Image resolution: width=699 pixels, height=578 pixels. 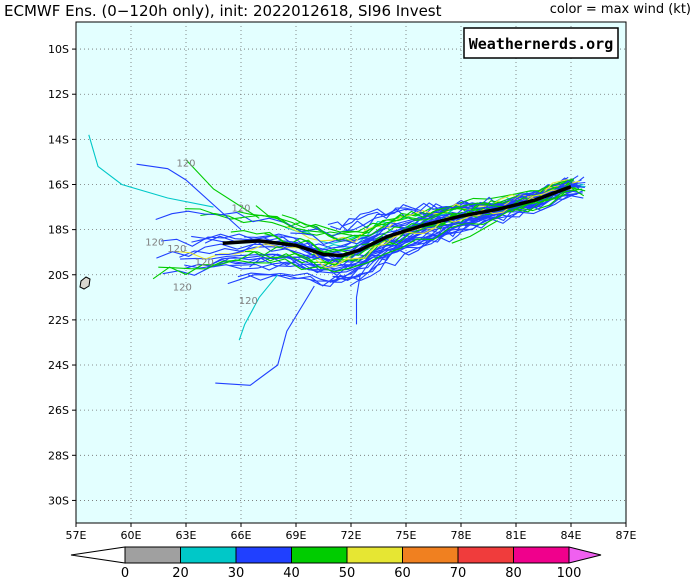 What do you see at coordinates (58, 410) in the screenshot?
I see `lat-tick-label: 26S` at bounding box center [58, 410].